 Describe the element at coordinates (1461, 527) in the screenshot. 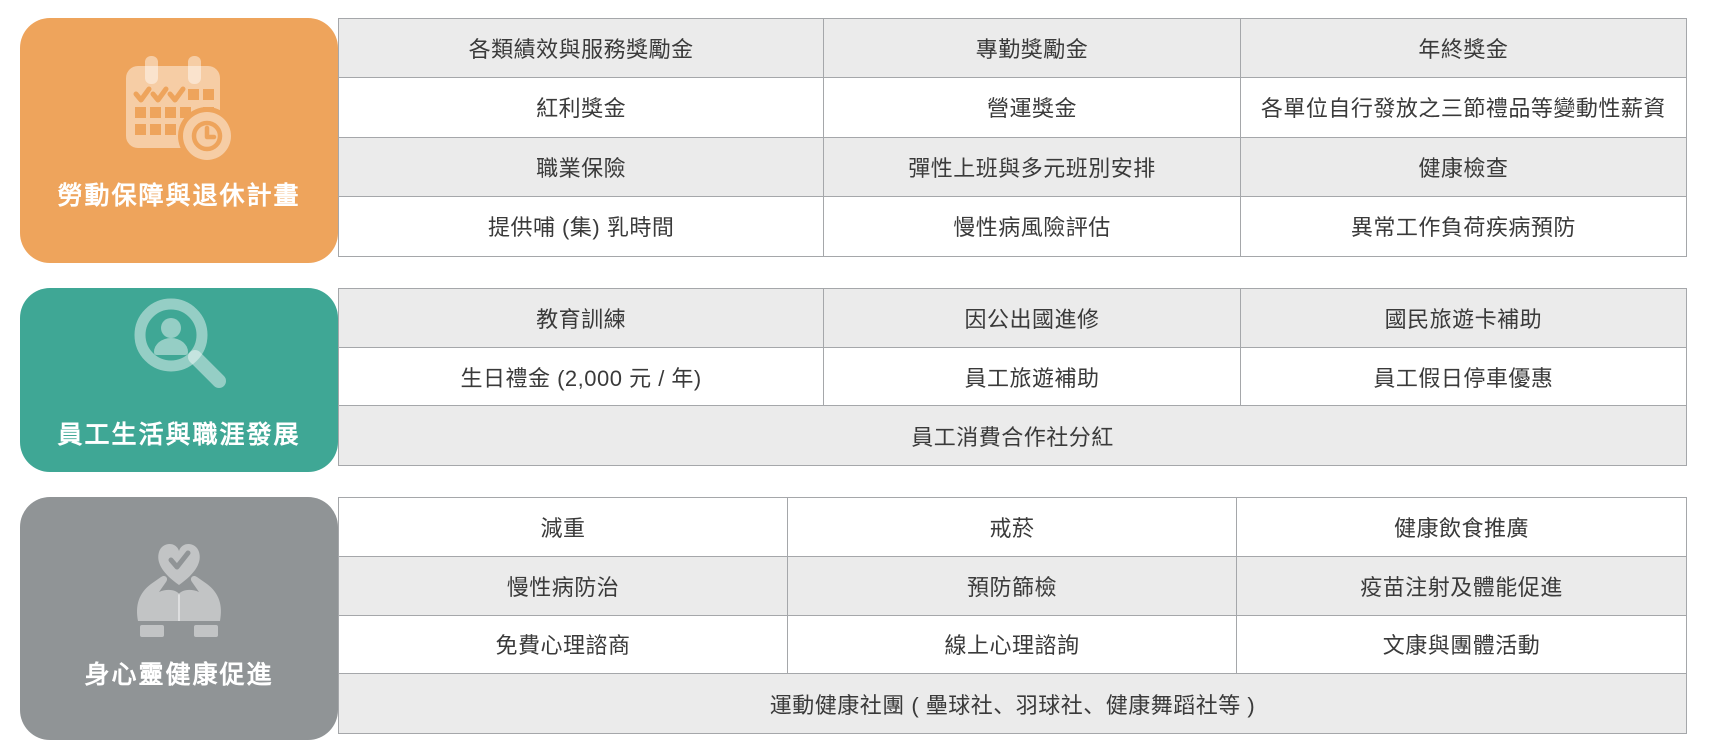

I see `benefit-cell: 健康飲食推廣` at that location.